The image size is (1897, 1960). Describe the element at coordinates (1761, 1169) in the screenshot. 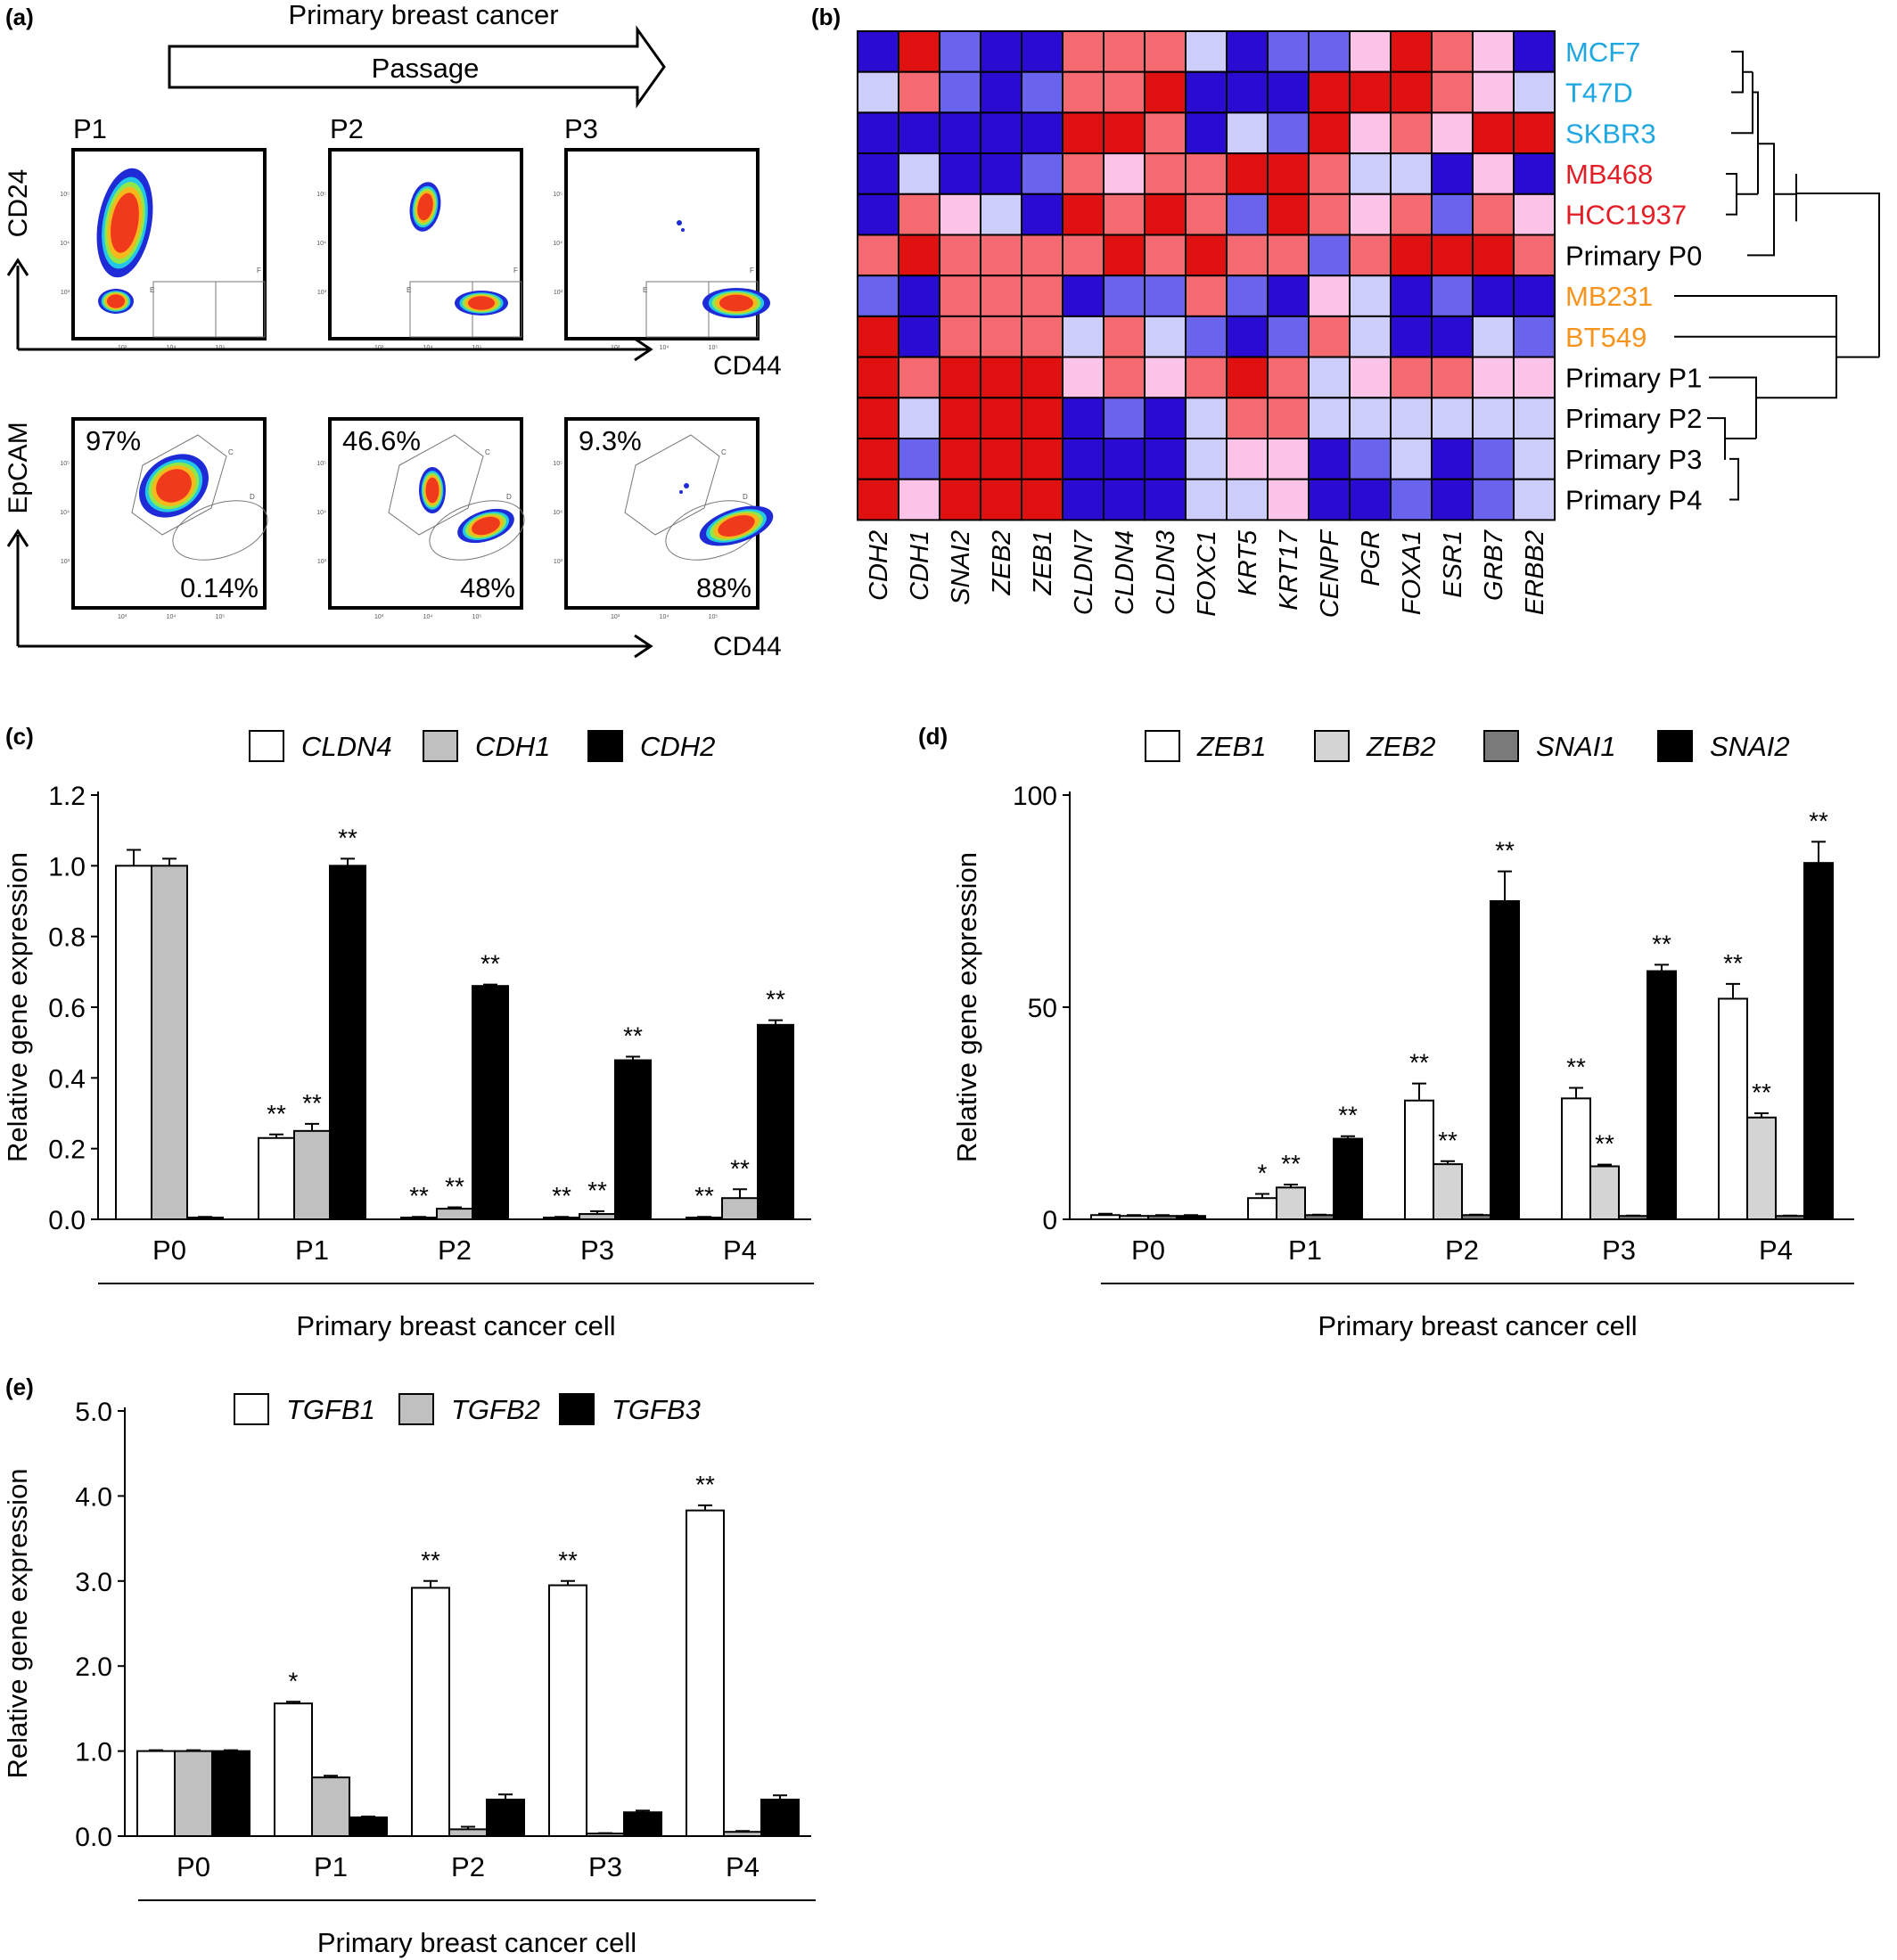

I see `bar-zeb2-p4` at that location.